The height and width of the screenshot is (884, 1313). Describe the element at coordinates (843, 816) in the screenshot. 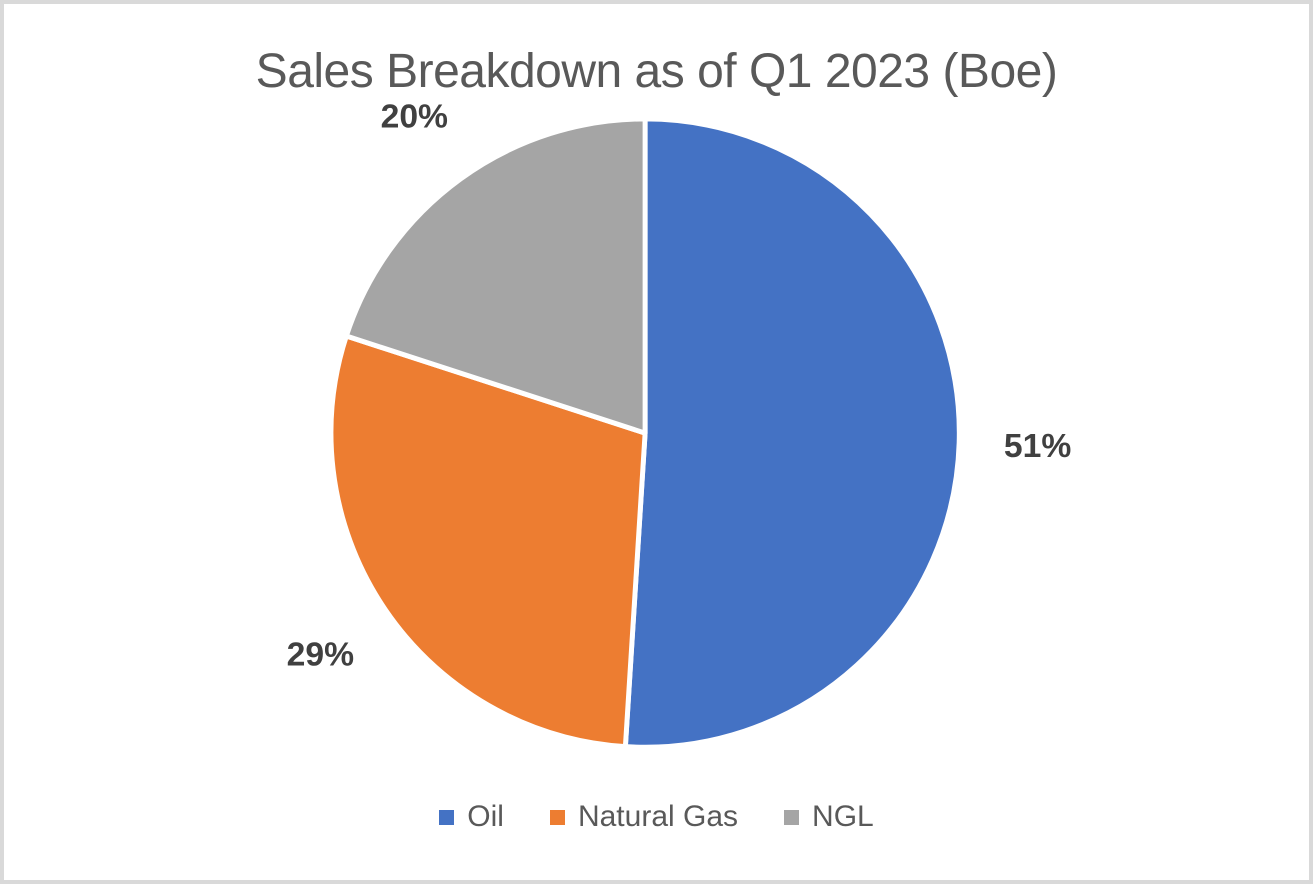

I see `legend-label-ngl: NGL` at that location.